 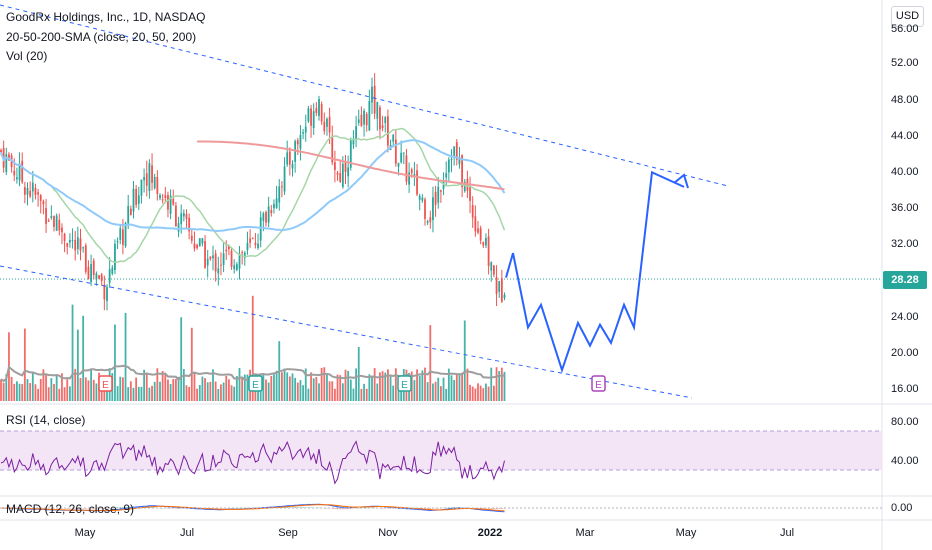 I want to click on svg-text: E, so click(x=255, y=385).